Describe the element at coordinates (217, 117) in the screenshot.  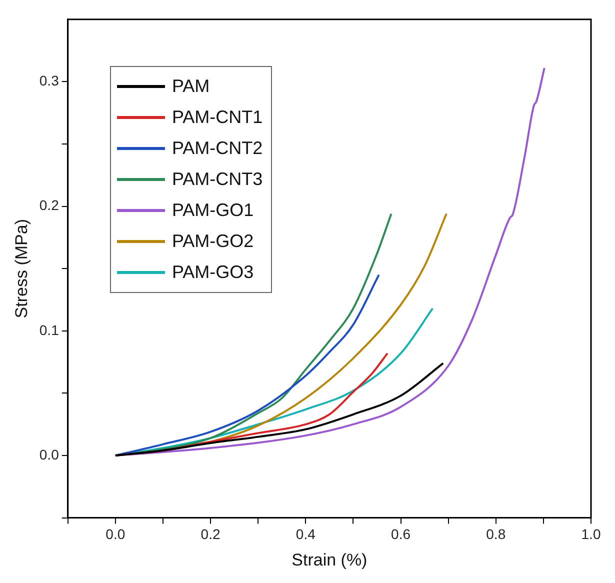
I see `legend-label: PAM-CNT1` at that location.